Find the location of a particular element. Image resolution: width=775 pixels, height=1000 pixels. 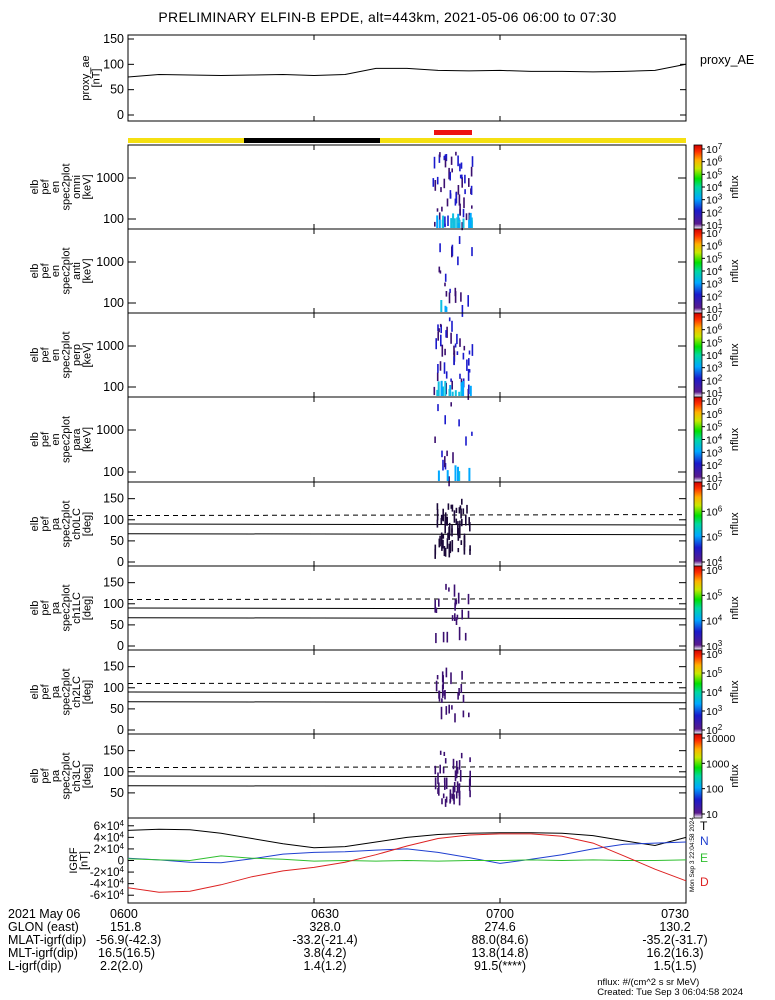

footer-value: 151.8 is located at coordinates (126, 927).